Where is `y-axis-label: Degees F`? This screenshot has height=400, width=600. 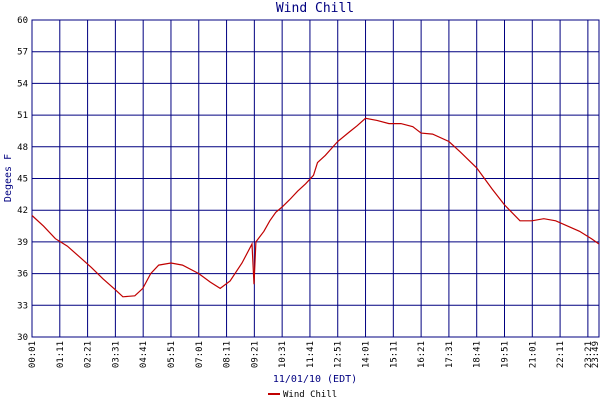
y-axis-label: Degees F is located at coordinates (8, 178).